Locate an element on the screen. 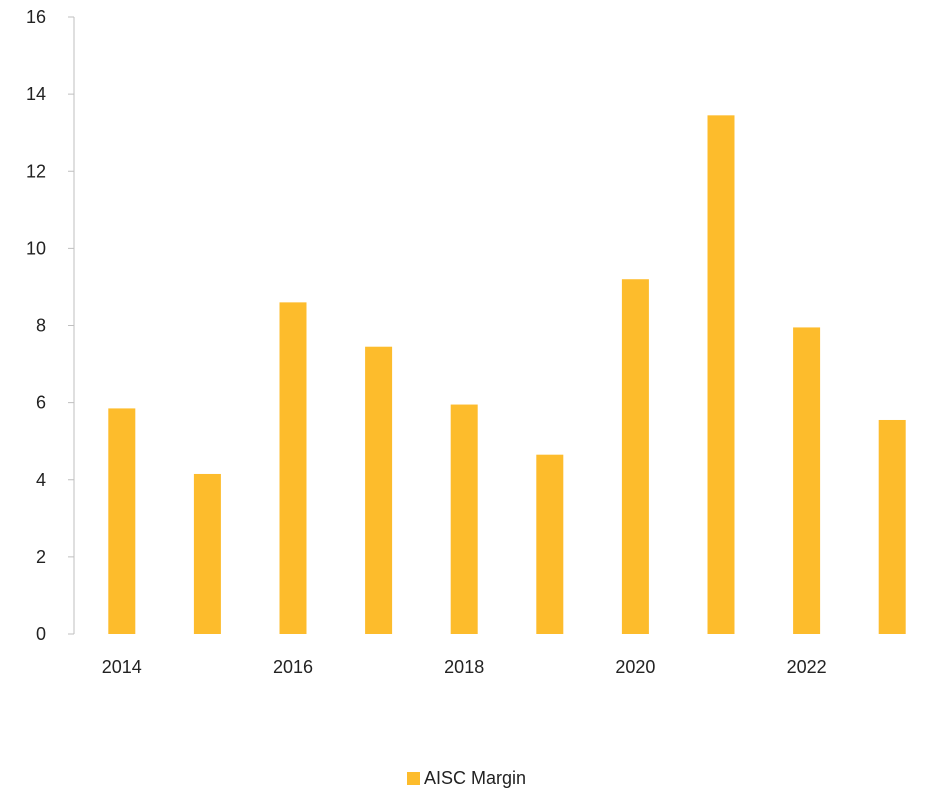  y-tick-label: 14 is located at coordinates (36, 94).